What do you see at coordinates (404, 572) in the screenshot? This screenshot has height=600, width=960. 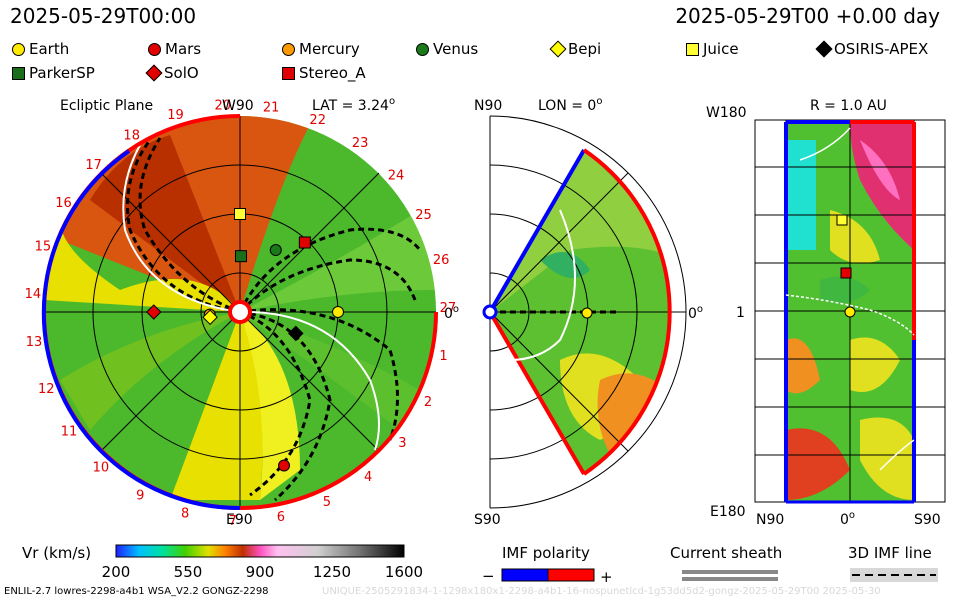 I see `colorbar-tick-label: 1600` at bounding box center [404, 572].